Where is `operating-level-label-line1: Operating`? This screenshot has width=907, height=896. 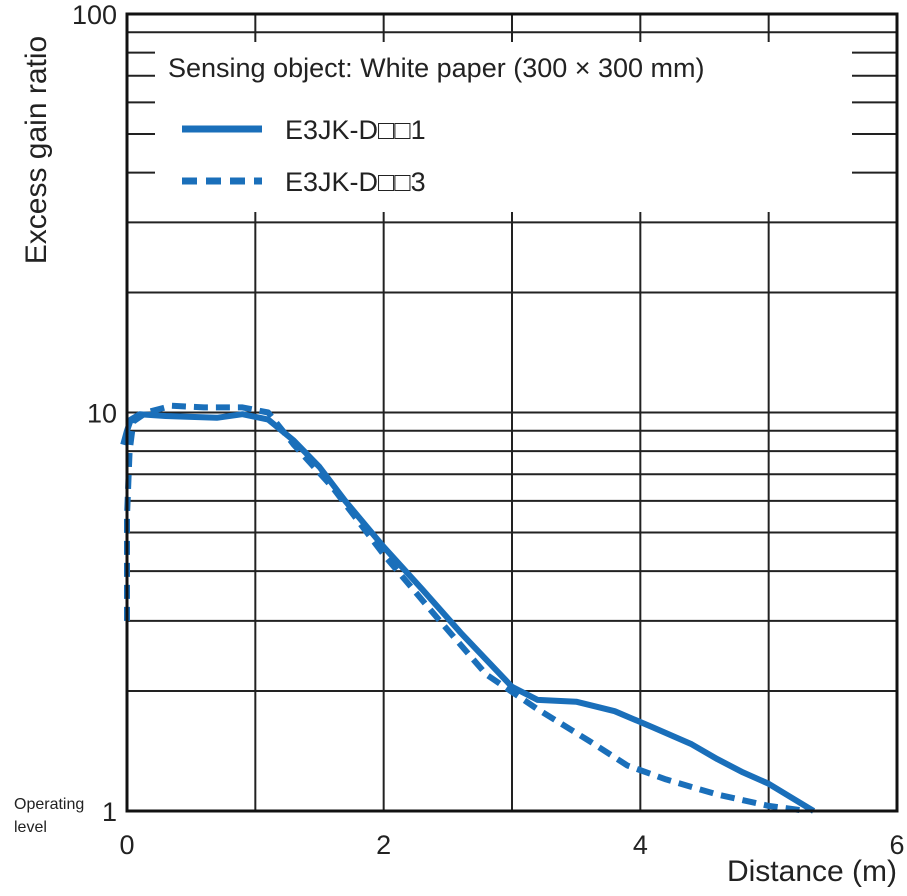 operating-level-label-line1: Operating is located at coordinates (49, 804).